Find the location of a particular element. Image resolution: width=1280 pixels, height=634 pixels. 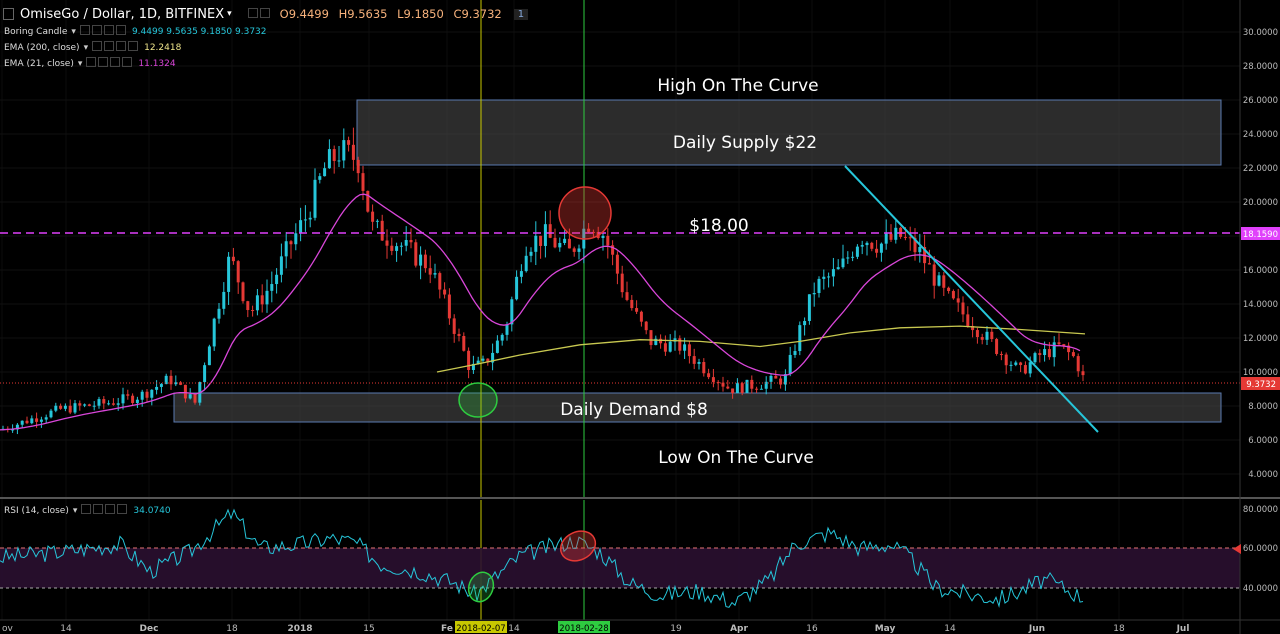

circle-red-rsi is located at coordinates (578, 546).